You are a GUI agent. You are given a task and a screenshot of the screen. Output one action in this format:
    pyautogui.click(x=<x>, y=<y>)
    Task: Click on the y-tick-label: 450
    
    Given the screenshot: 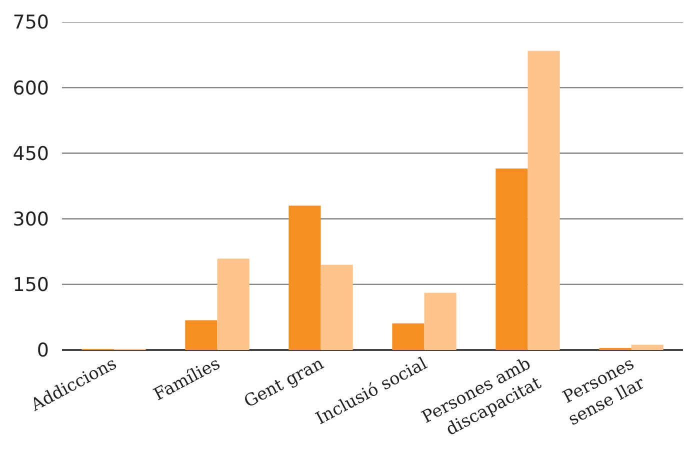 What is the action you would take?
    pyautogui.click(x=30, y=153)
    